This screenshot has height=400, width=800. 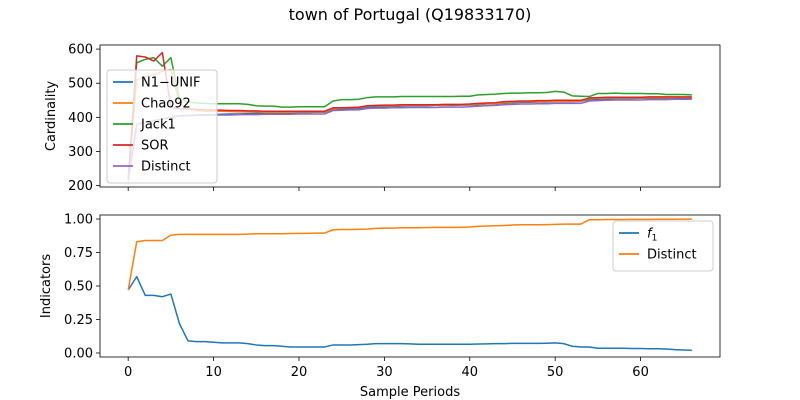 What do you see at coordinates (78, 220) in the screenshot?
I see `y-tick-label: 1.00` at bounding box center [78, 220].